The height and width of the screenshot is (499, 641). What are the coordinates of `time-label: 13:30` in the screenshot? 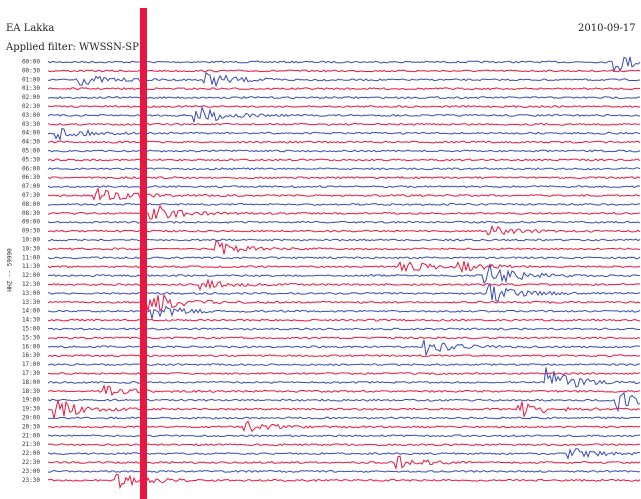 It's located at (31, 302).